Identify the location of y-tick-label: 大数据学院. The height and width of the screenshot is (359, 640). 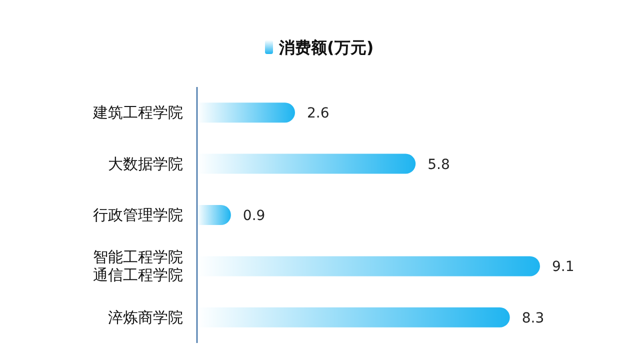
(145, 163).